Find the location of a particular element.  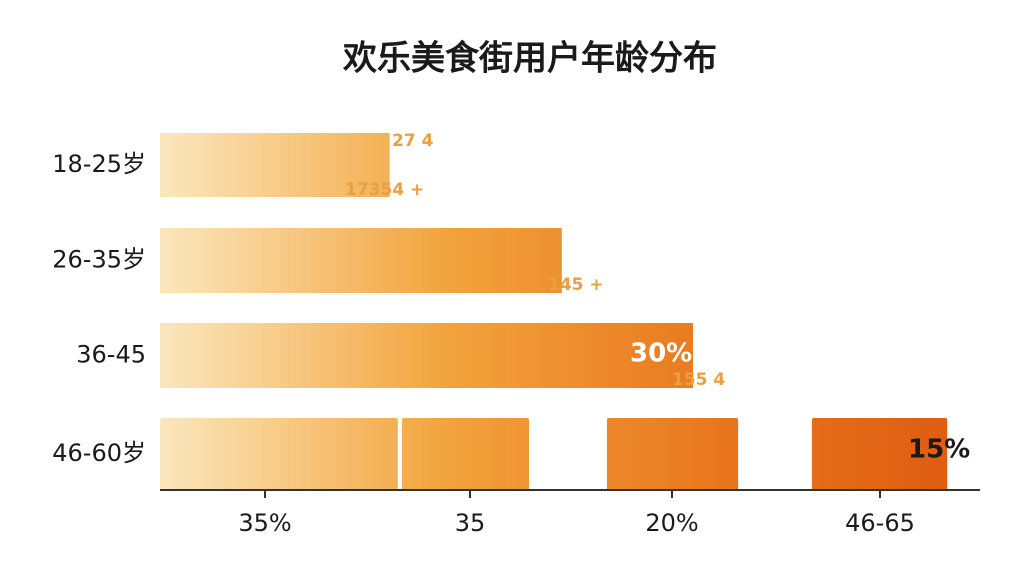

y-tick-label: 36-45 is located at coordinates (111, 355).